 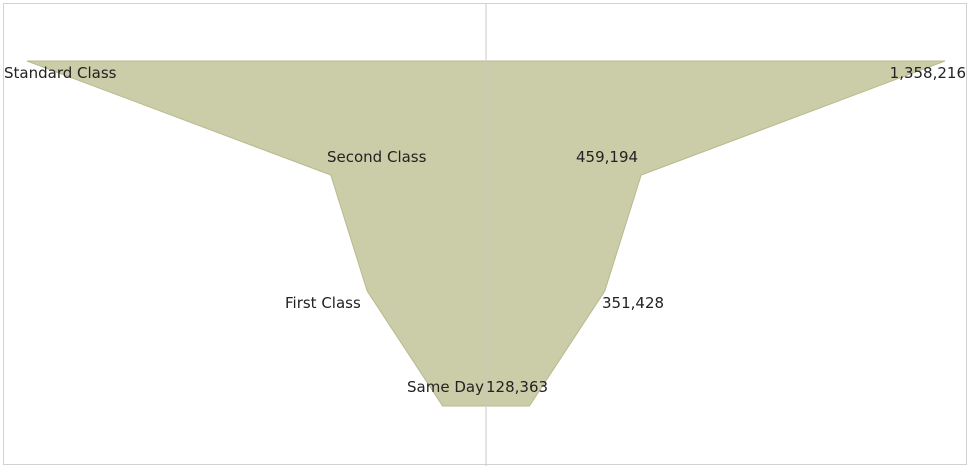 I want to click on value-label: 1,358,216, so click(x=928, y=73).